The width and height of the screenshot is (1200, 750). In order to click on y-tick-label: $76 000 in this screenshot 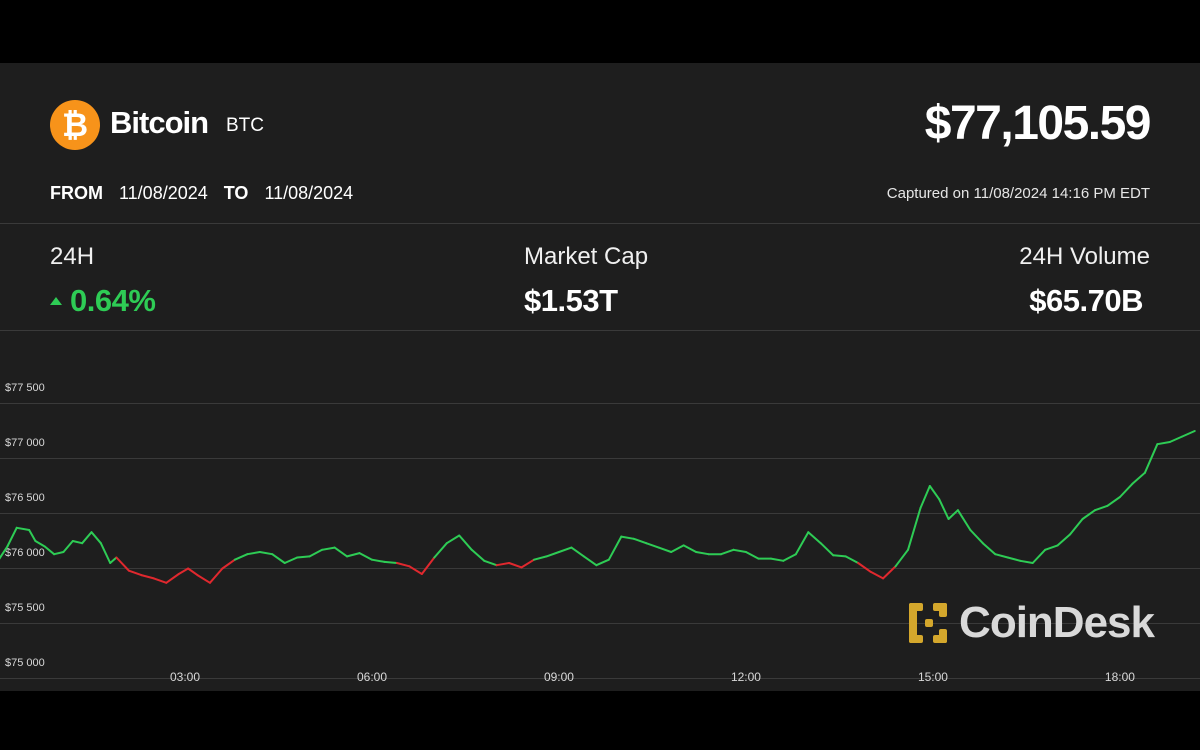, I will do `click(25, 553)`.